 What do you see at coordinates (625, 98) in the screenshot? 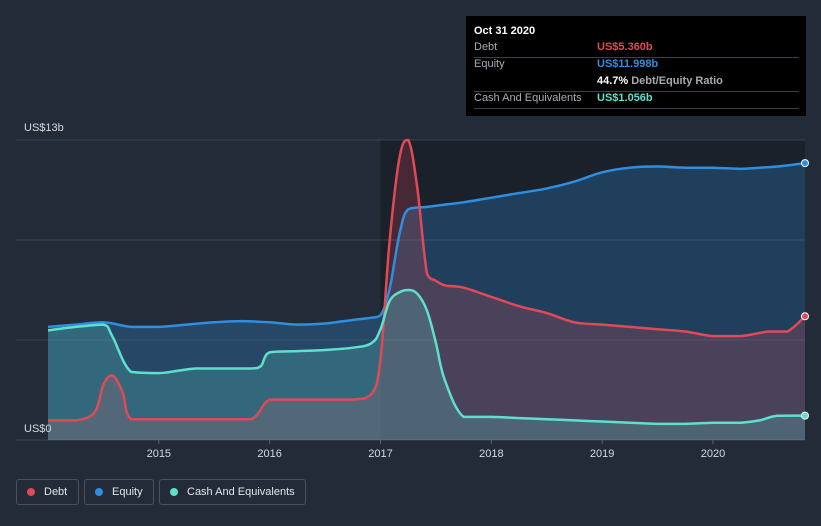
I see `tooltip-cash-value: US$1.056b` at bounding box center [625, 98].